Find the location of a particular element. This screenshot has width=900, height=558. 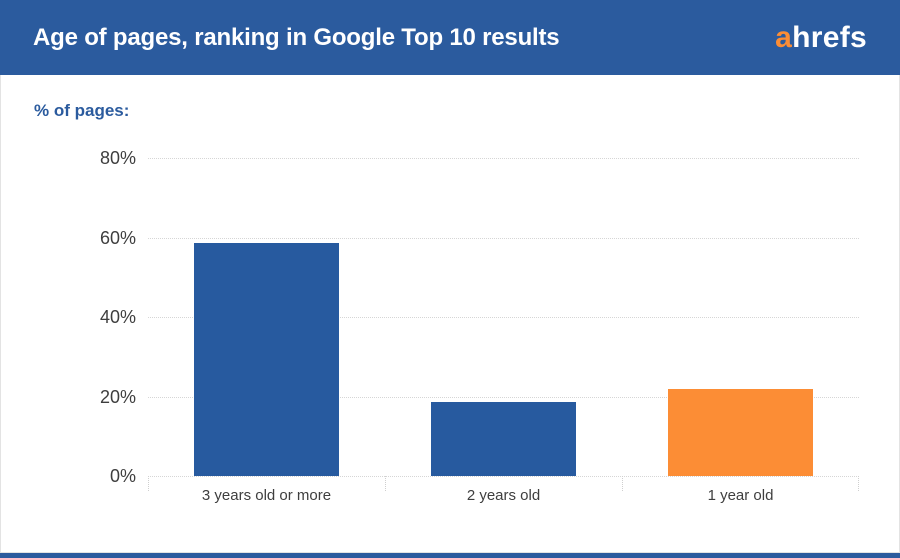

gridline-20% is located at coordinates (503, 397).